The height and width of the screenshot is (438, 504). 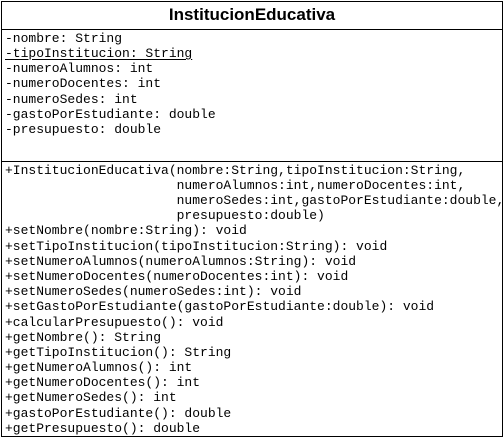 What do you see at coordinates (110, 114) in the screenshot?
I see `attribute-row: -gastoPorEstudiante: double` at bounding box center [110, 114].